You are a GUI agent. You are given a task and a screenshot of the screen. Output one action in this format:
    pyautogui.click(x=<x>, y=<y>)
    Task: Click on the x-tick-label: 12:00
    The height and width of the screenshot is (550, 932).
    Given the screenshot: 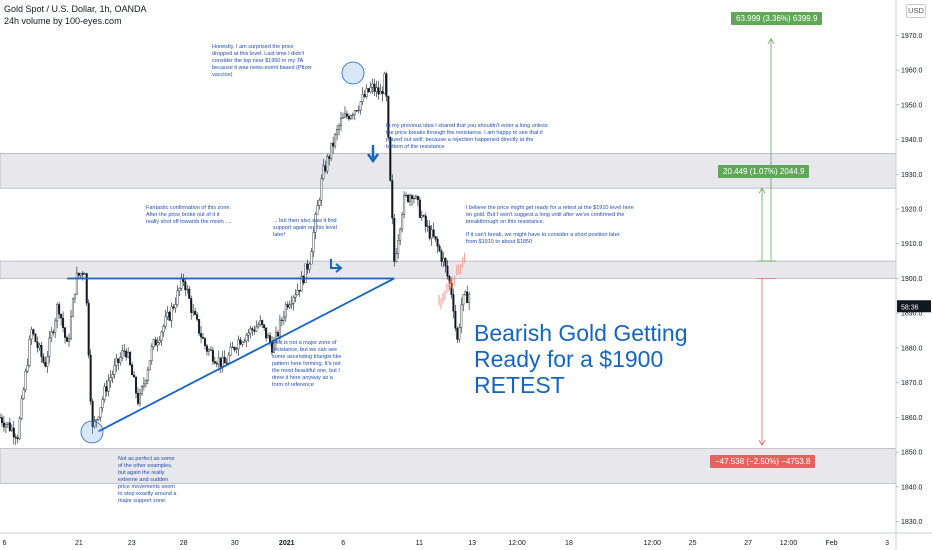 What is the action you would take?
    pyautogui.click(x=517, y=543)
    